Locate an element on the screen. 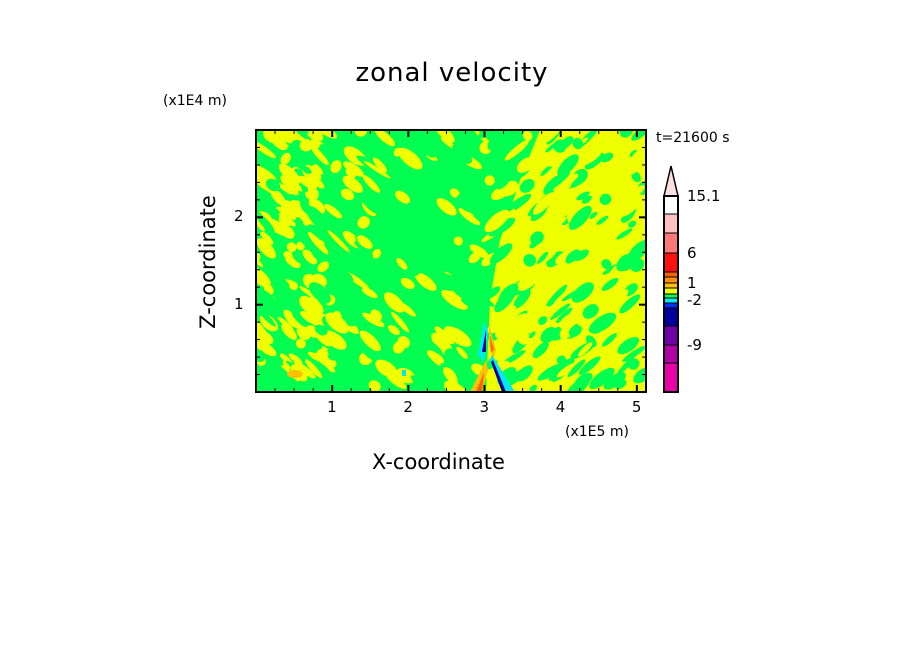 This screenshot has height=654, width=904. colorbar-label: 6 is located at coordinates (692, 253).